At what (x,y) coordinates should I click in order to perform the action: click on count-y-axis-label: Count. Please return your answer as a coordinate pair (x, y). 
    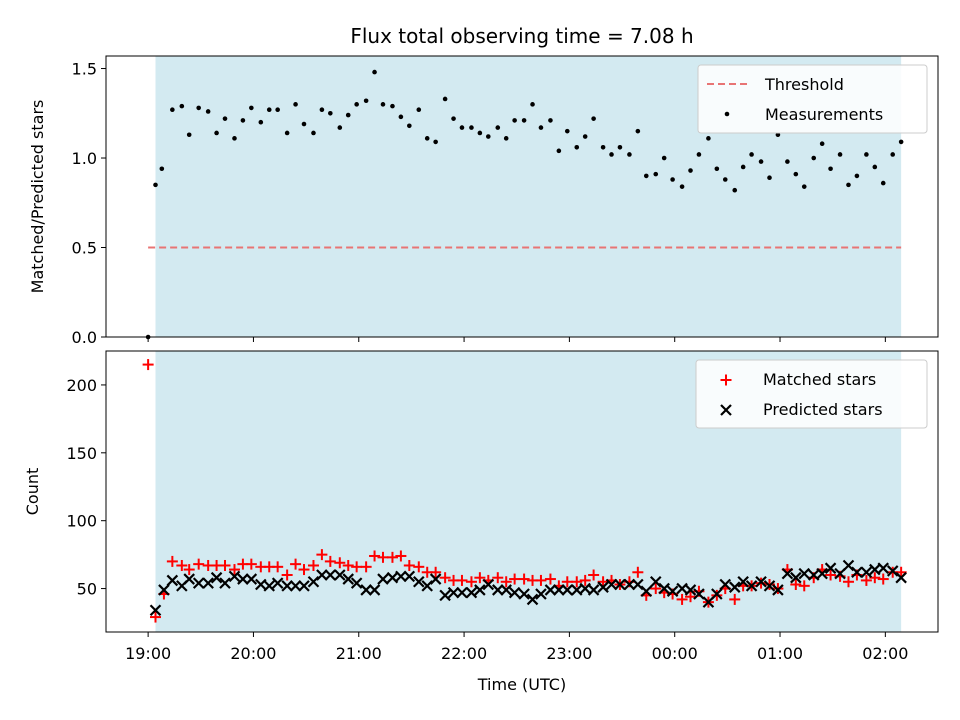
    Looking at the image, I should click on (32, 492).